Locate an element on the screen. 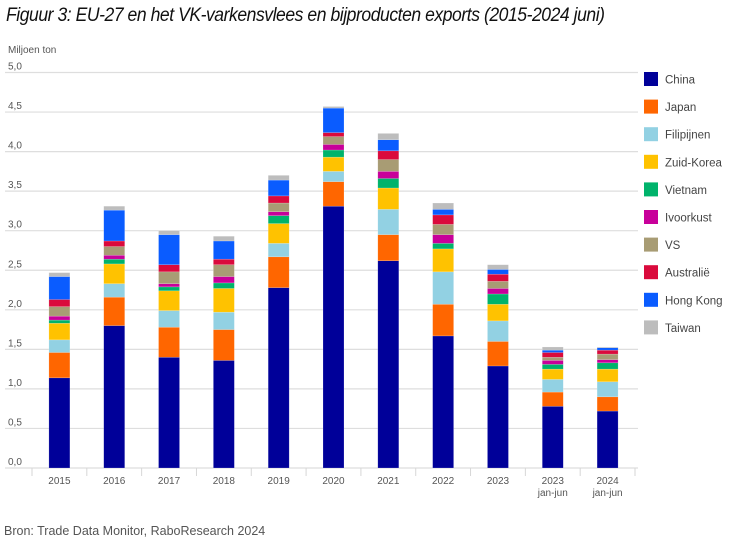  legend-label: Australië is located at coordinates (687, 274).